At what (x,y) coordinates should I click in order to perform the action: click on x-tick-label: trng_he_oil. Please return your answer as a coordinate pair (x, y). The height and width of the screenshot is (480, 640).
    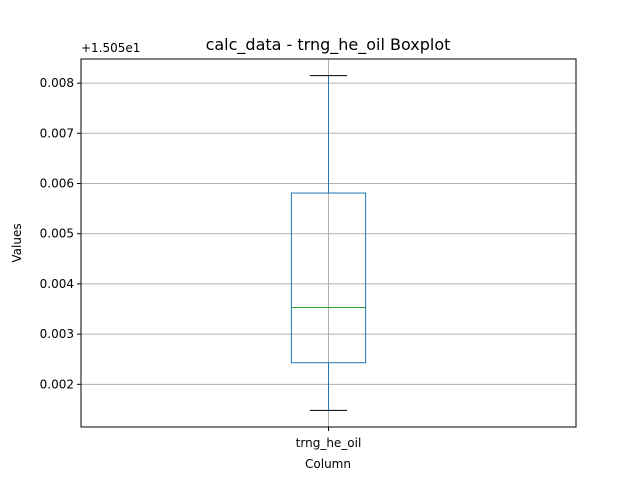
    Looking at the image, I should click on (329, 443).